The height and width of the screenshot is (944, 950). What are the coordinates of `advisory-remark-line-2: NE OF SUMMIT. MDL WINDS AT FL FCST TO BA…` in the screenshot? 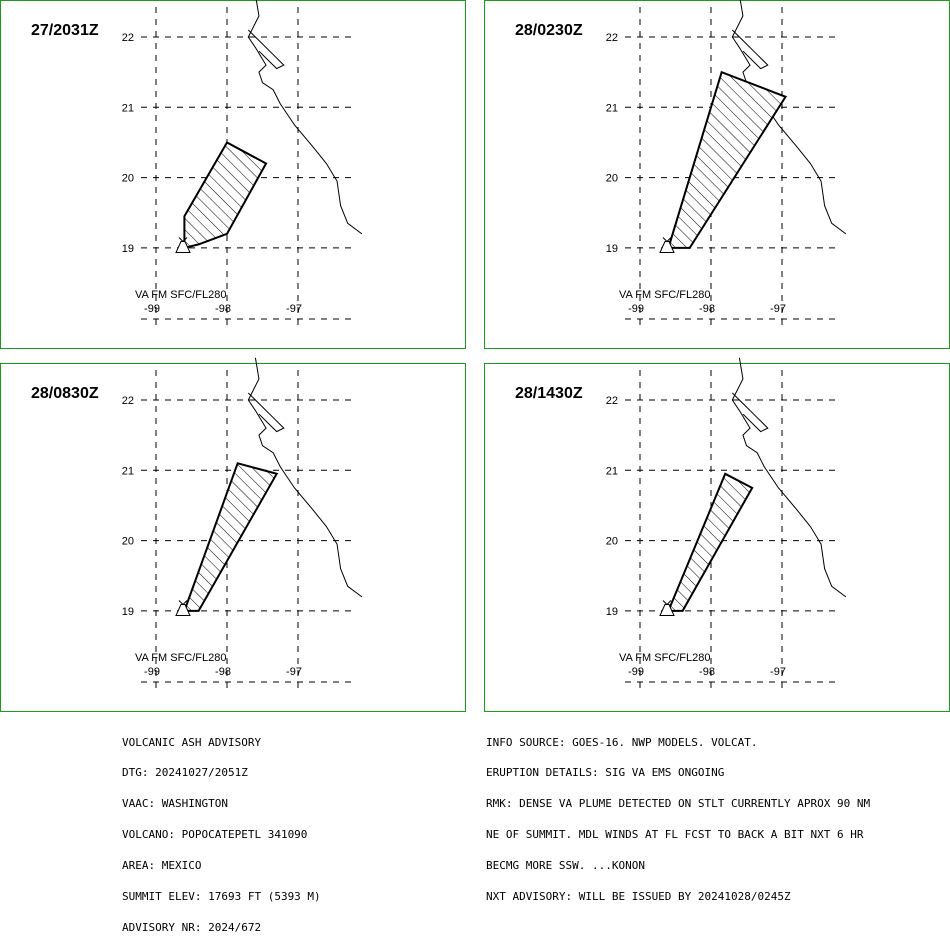 It's located at (675, 835).